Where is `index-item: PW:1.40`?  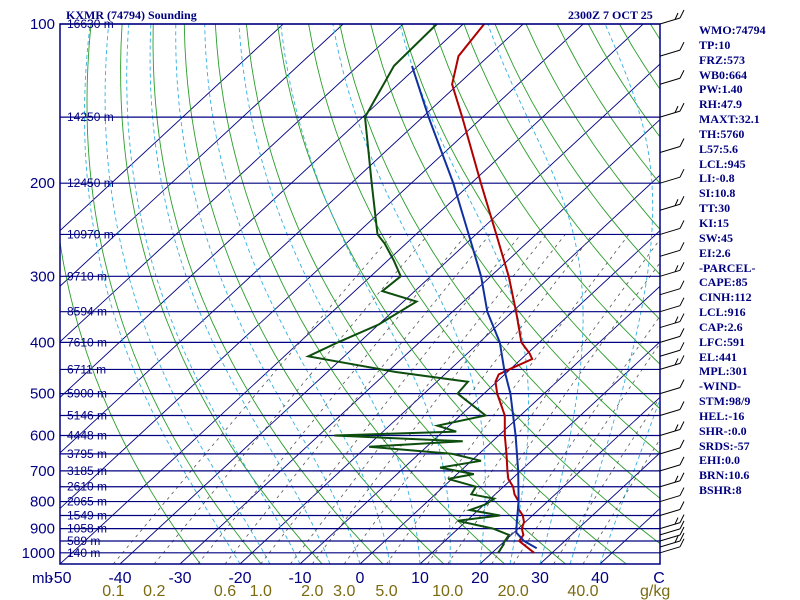
index-item: PW:1.40 is located at coordinates (721, 89).